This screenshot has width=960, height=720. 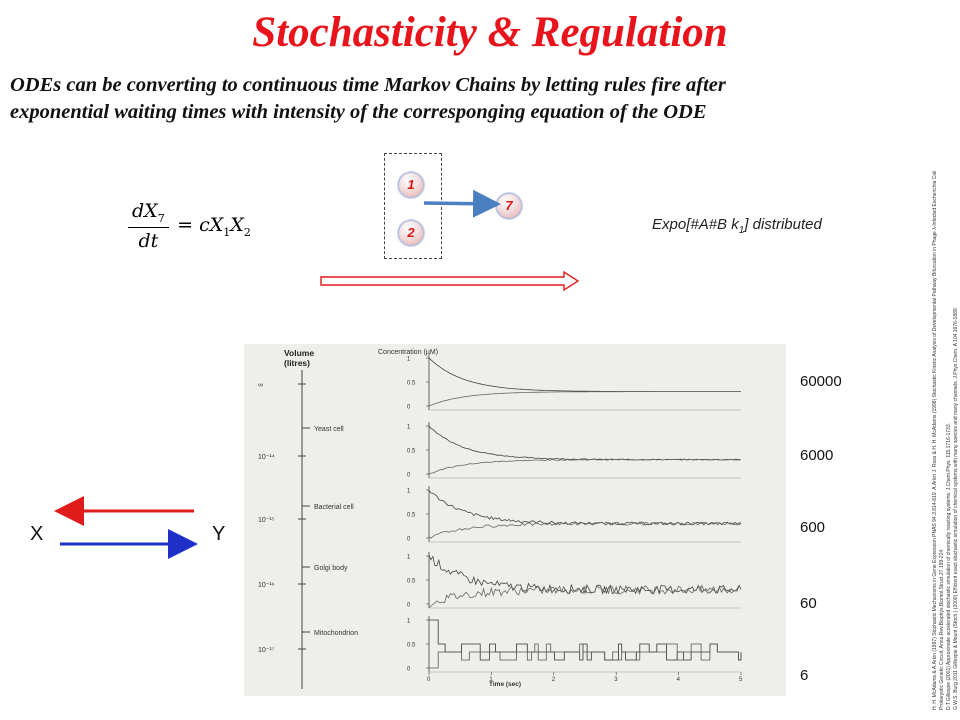 What do you see at coordinates (737, 226) in the screenshot?
I see `exponential-distribution-label: Expo[#A#B k1] distributed` at bounding box center [737, 226].